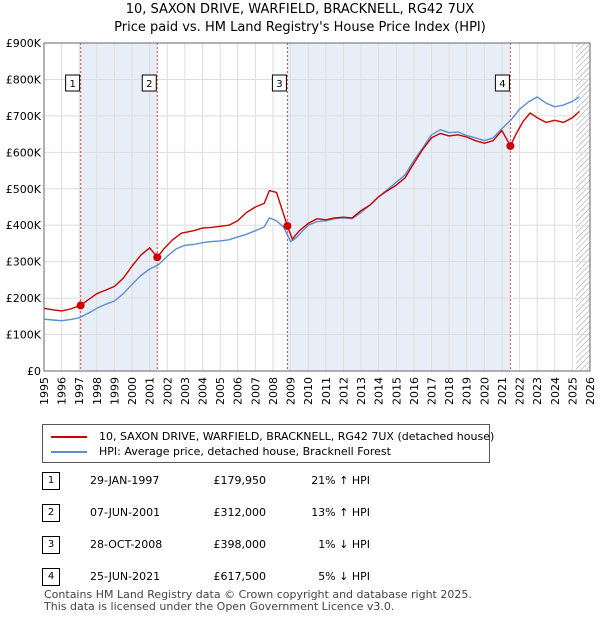 The height and width of the screenshot is (620, 600). Describe the element at coordinates (51, 513) in the screenshot. I see `sale-number: 2` at that location.